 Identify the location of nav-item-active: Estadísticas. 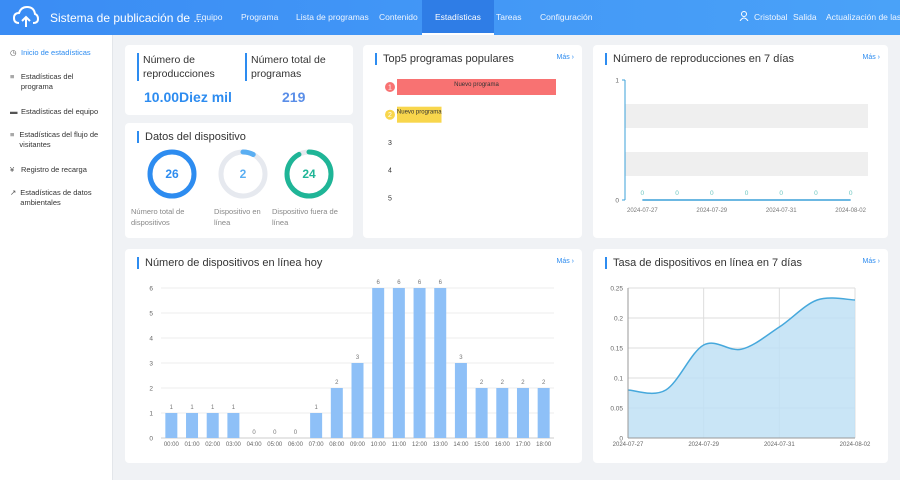
(458, 17).